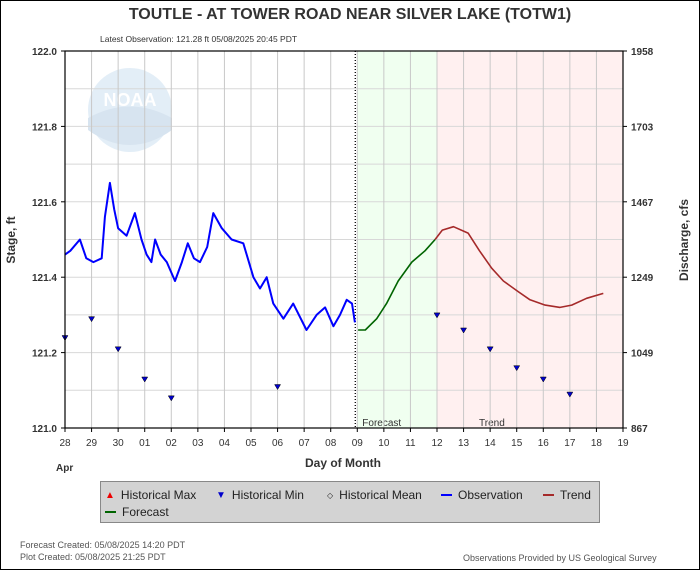 Image resolution: width=700 pixels, height=570 pixels. I want to click on region-label-trend: Trend, so click(492, 423).